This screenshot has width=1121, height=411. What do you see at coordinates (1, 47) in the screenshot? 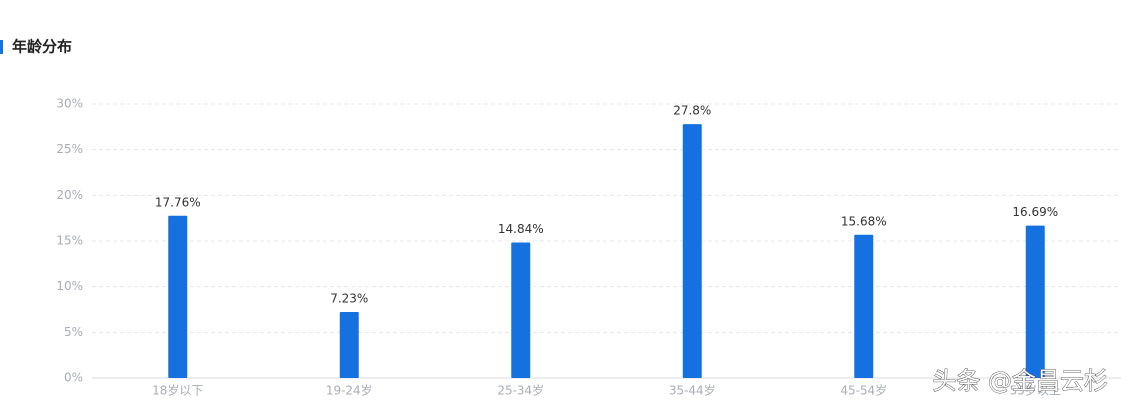
I see `title-marker` at bounding box center [1, 47].